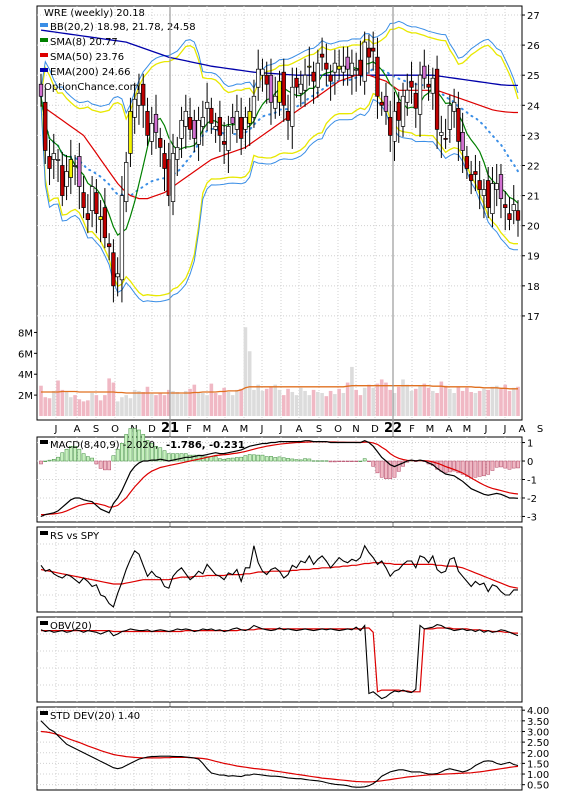 This screenshot has width=566, height=800. Describe the element at coordinates (90, 72) in the screenshot. I see `legend-entry: EMA(200) 24.66` at that location.